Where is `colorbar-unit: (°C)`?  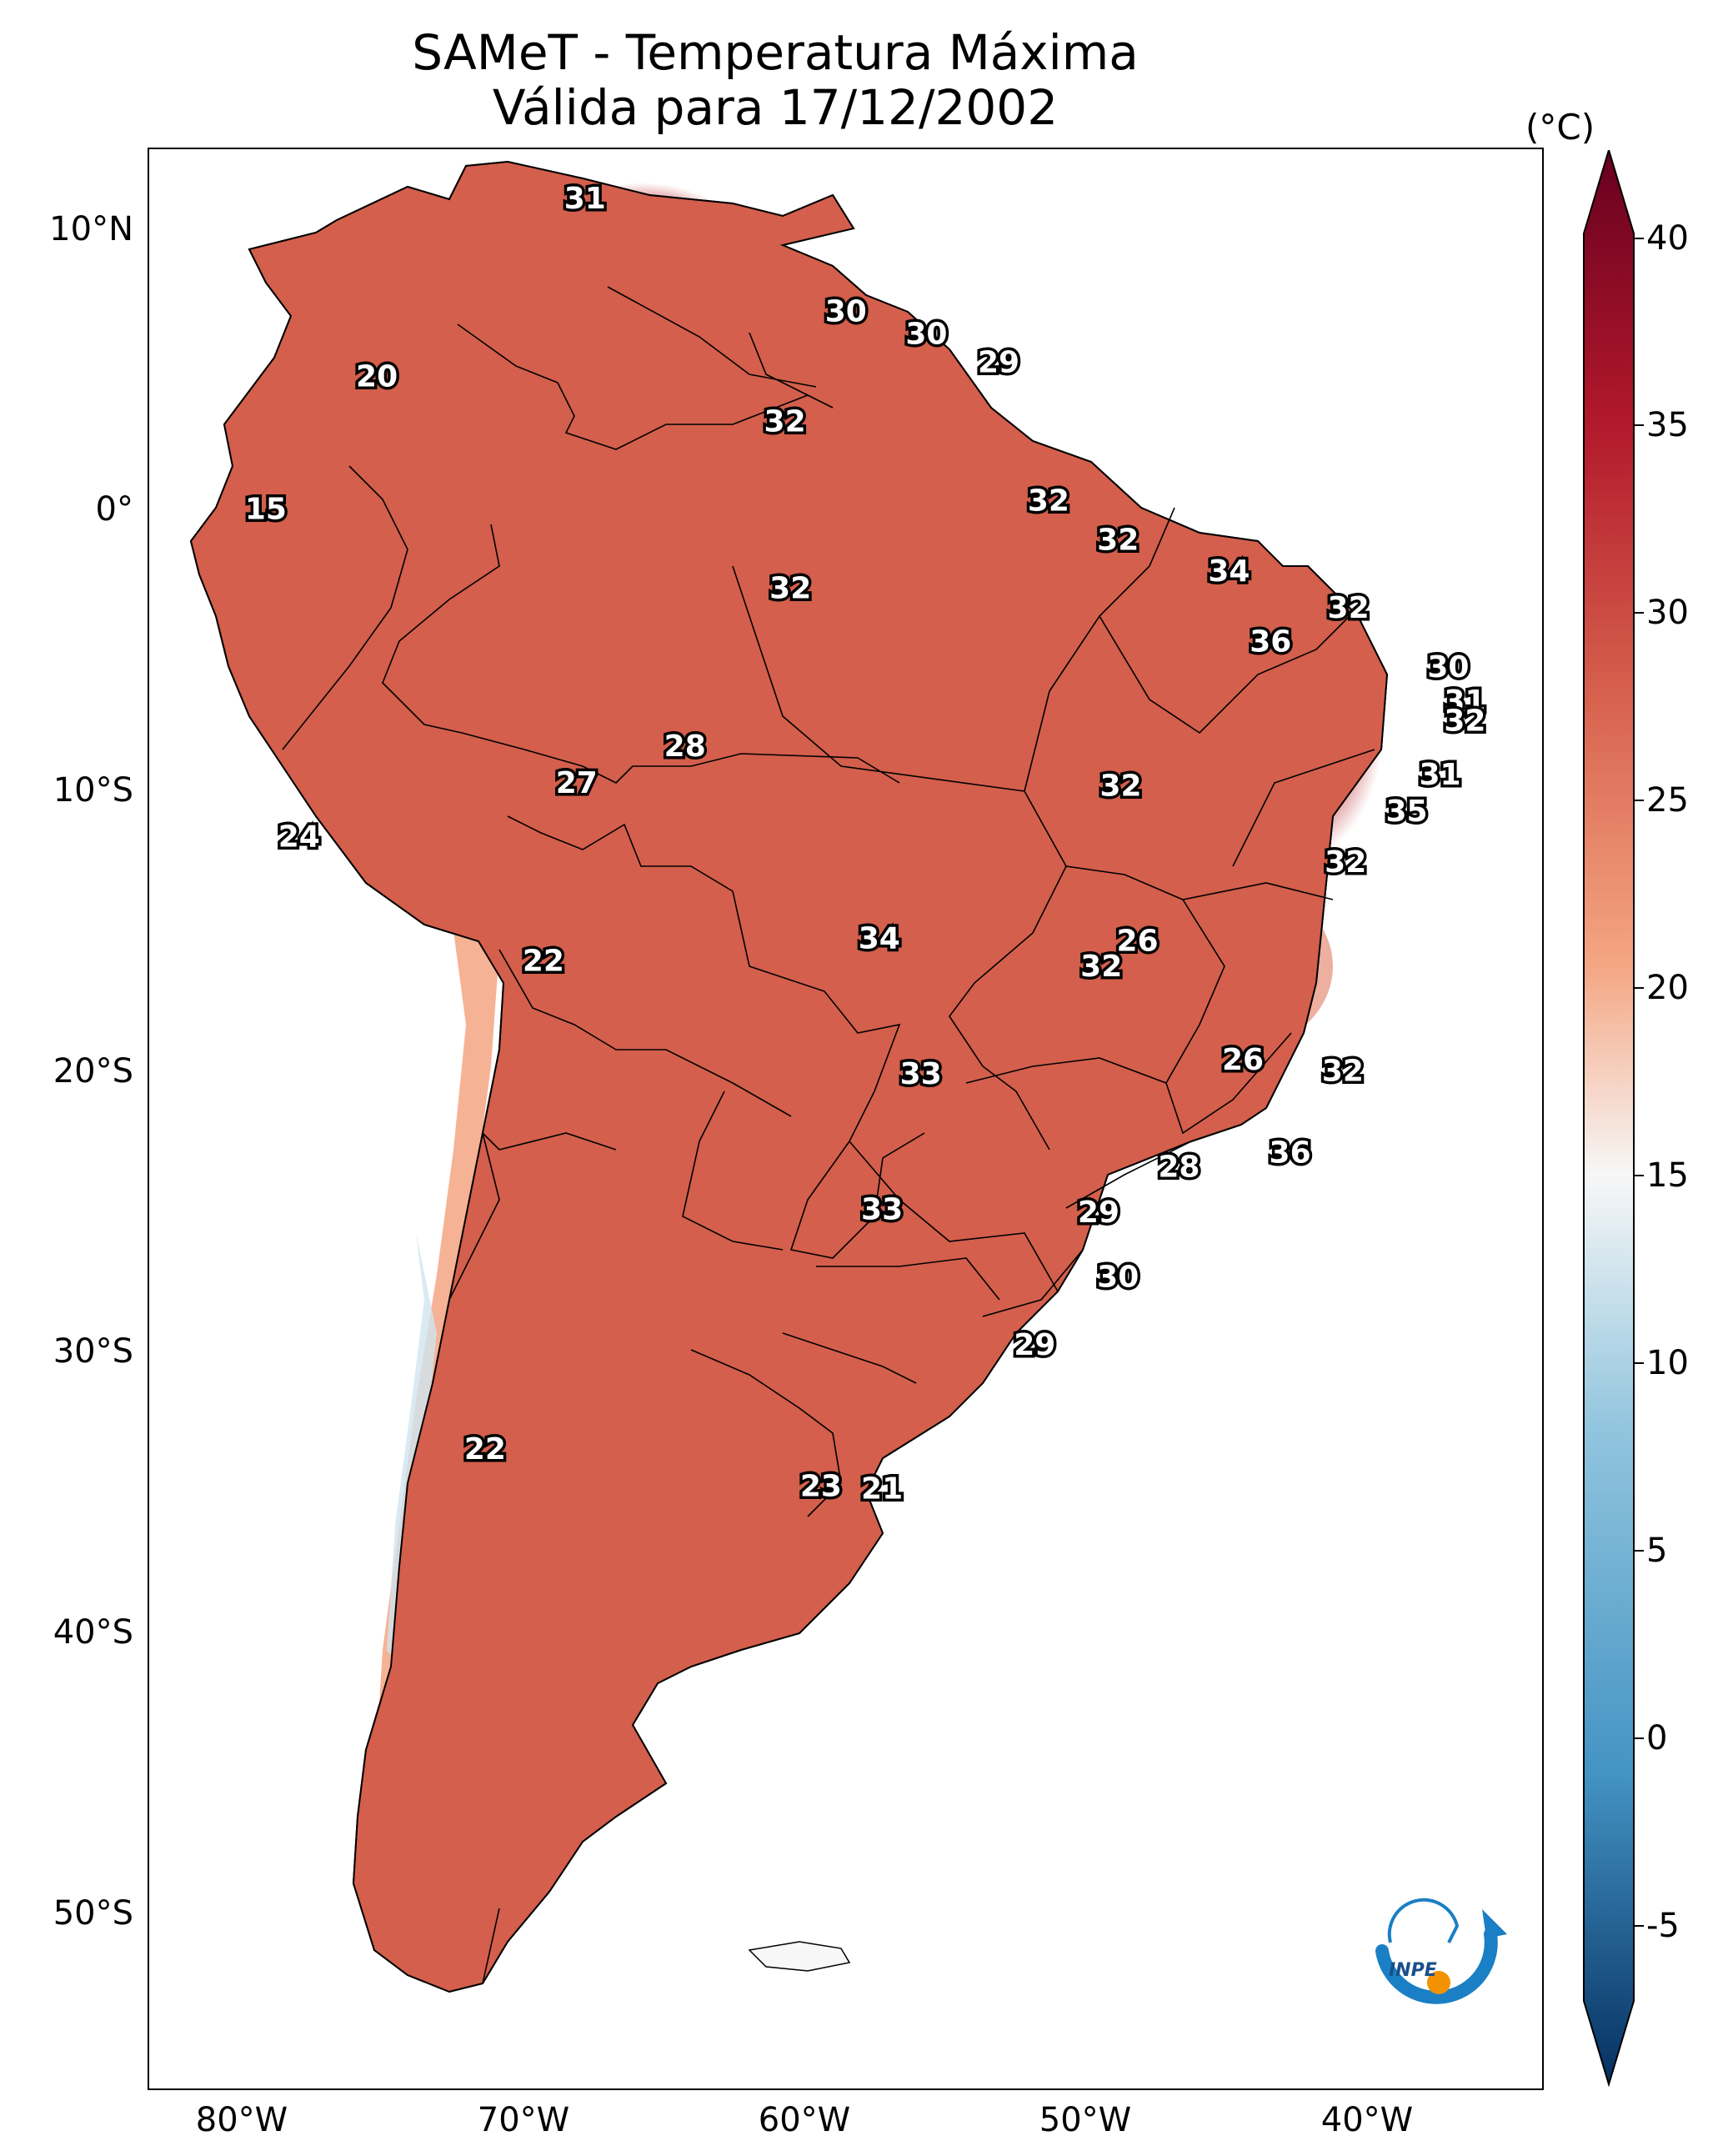
colorbar-unit: (°C) is located at coordinates (1560, 128).